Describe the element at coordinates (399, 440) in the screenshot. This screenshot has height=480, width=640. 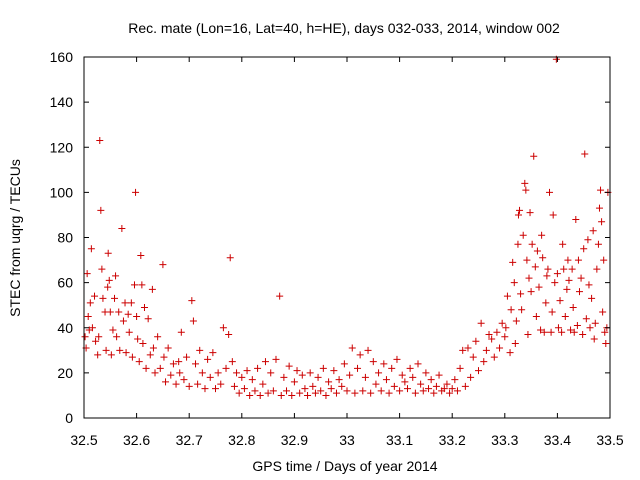
I see `x-tick-label: 33.1` at that location.